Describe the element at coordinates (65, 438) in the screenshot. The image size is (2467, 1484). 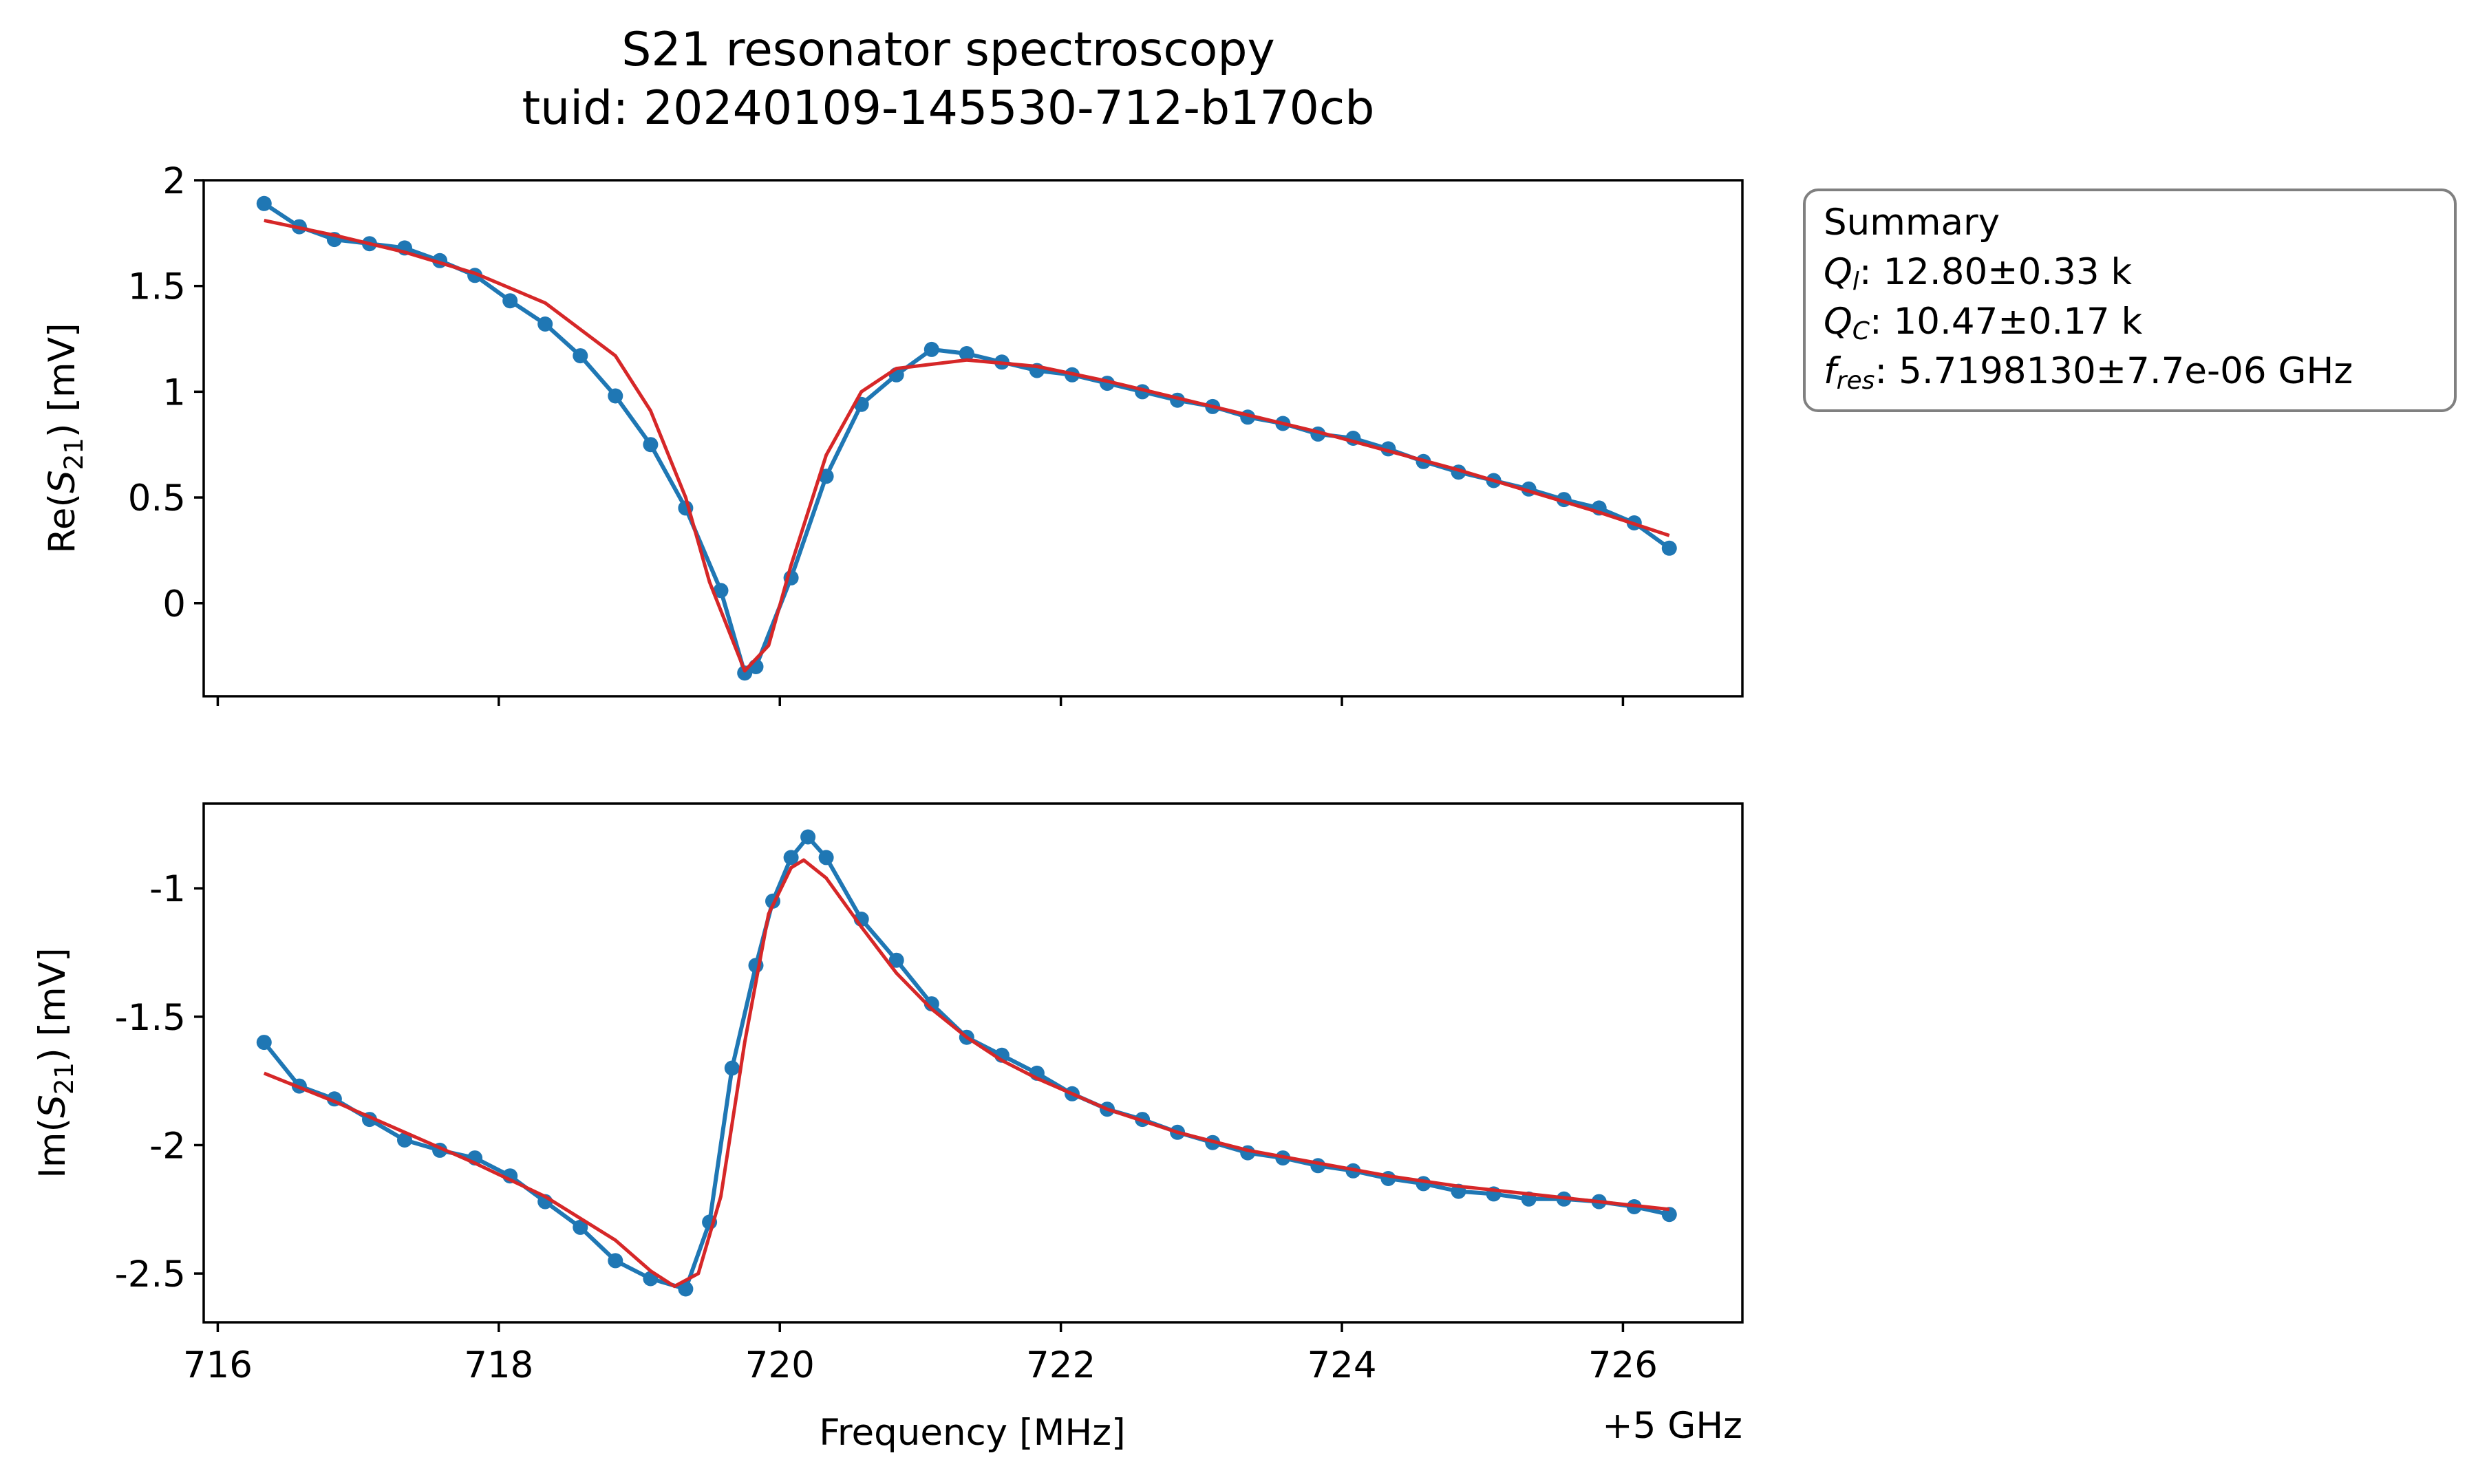
I see `re-s21-y-axis-label: Re(S21) [mV]` at that location.